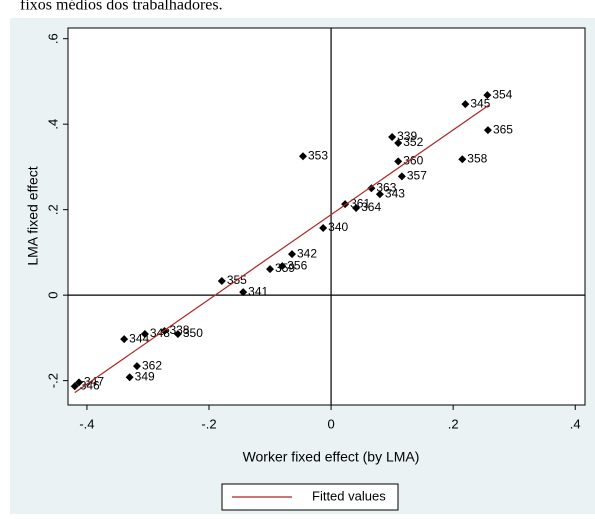 The height and width of the screenshot is (519, 595). I want to click on point-label: 360, so click(413, 161).